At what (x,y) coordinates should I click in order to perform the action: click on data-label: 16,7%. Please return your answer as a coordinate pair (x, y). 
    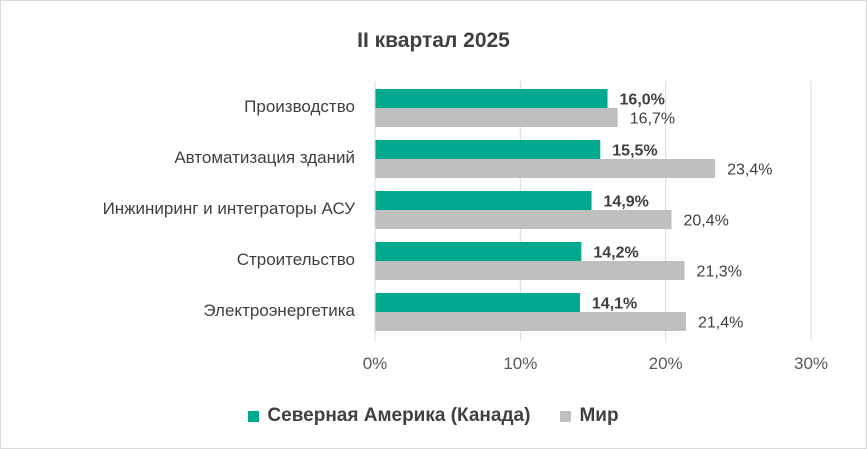
    Looking at the image, I should click on (652, 119).